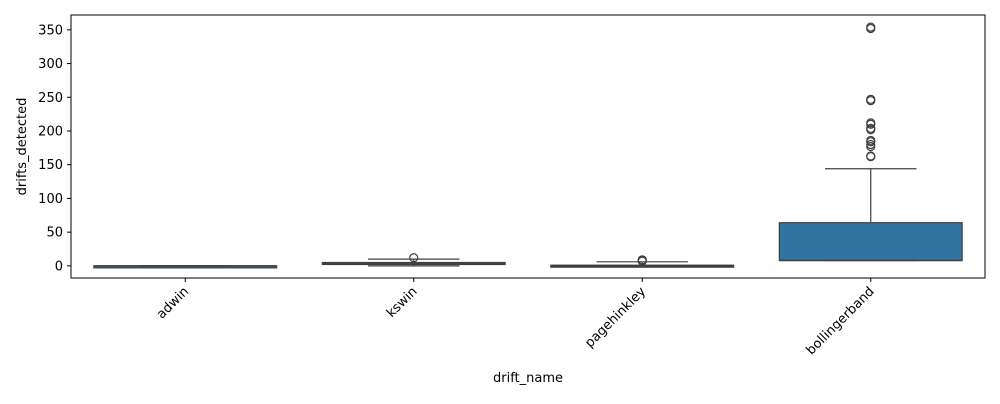  What do you see at coordinates (615, 317) in the screenshot?
I see `x-tick-label-pagehinkley: pagehinkley` at bounding box center [615, 317].